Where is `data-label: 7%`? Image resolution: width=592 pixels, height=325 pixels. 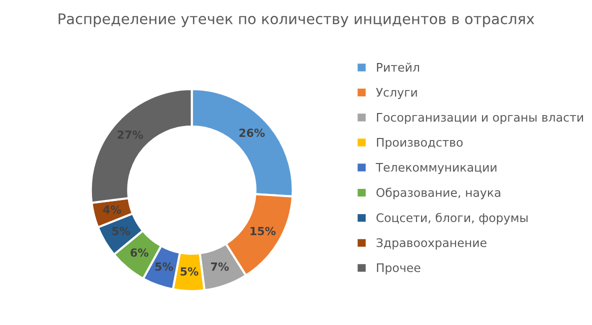 data-label: 7% is located at coordinates (220, 266).